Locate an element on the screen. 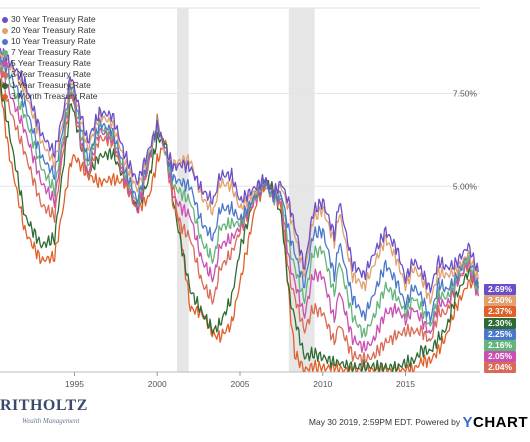  legend-label: 20 Year Treasury Rate is located at coordinates (53, 30).